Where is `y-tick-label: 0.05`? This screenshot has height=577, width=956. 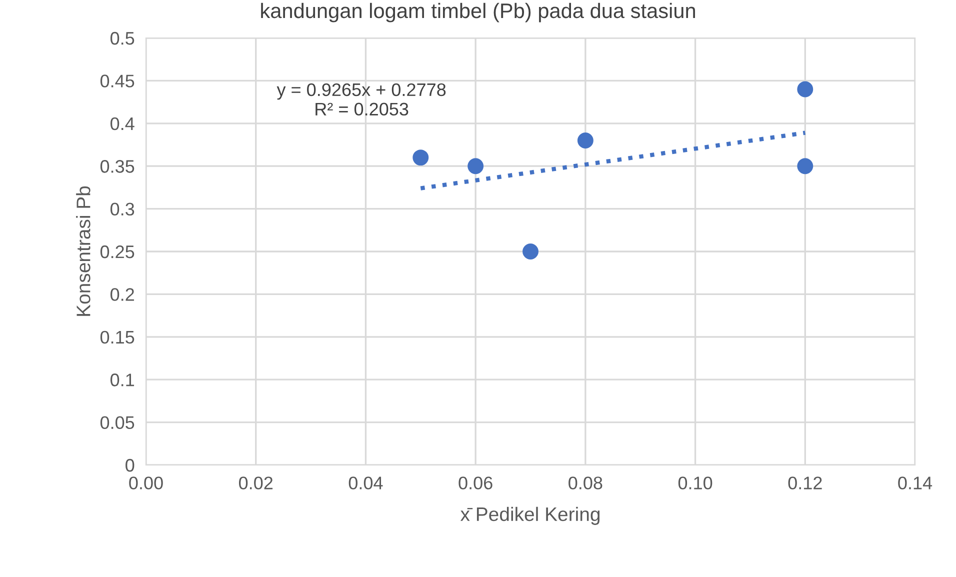 y-tick-label: 0.05 is located at coordinates (117, 423).